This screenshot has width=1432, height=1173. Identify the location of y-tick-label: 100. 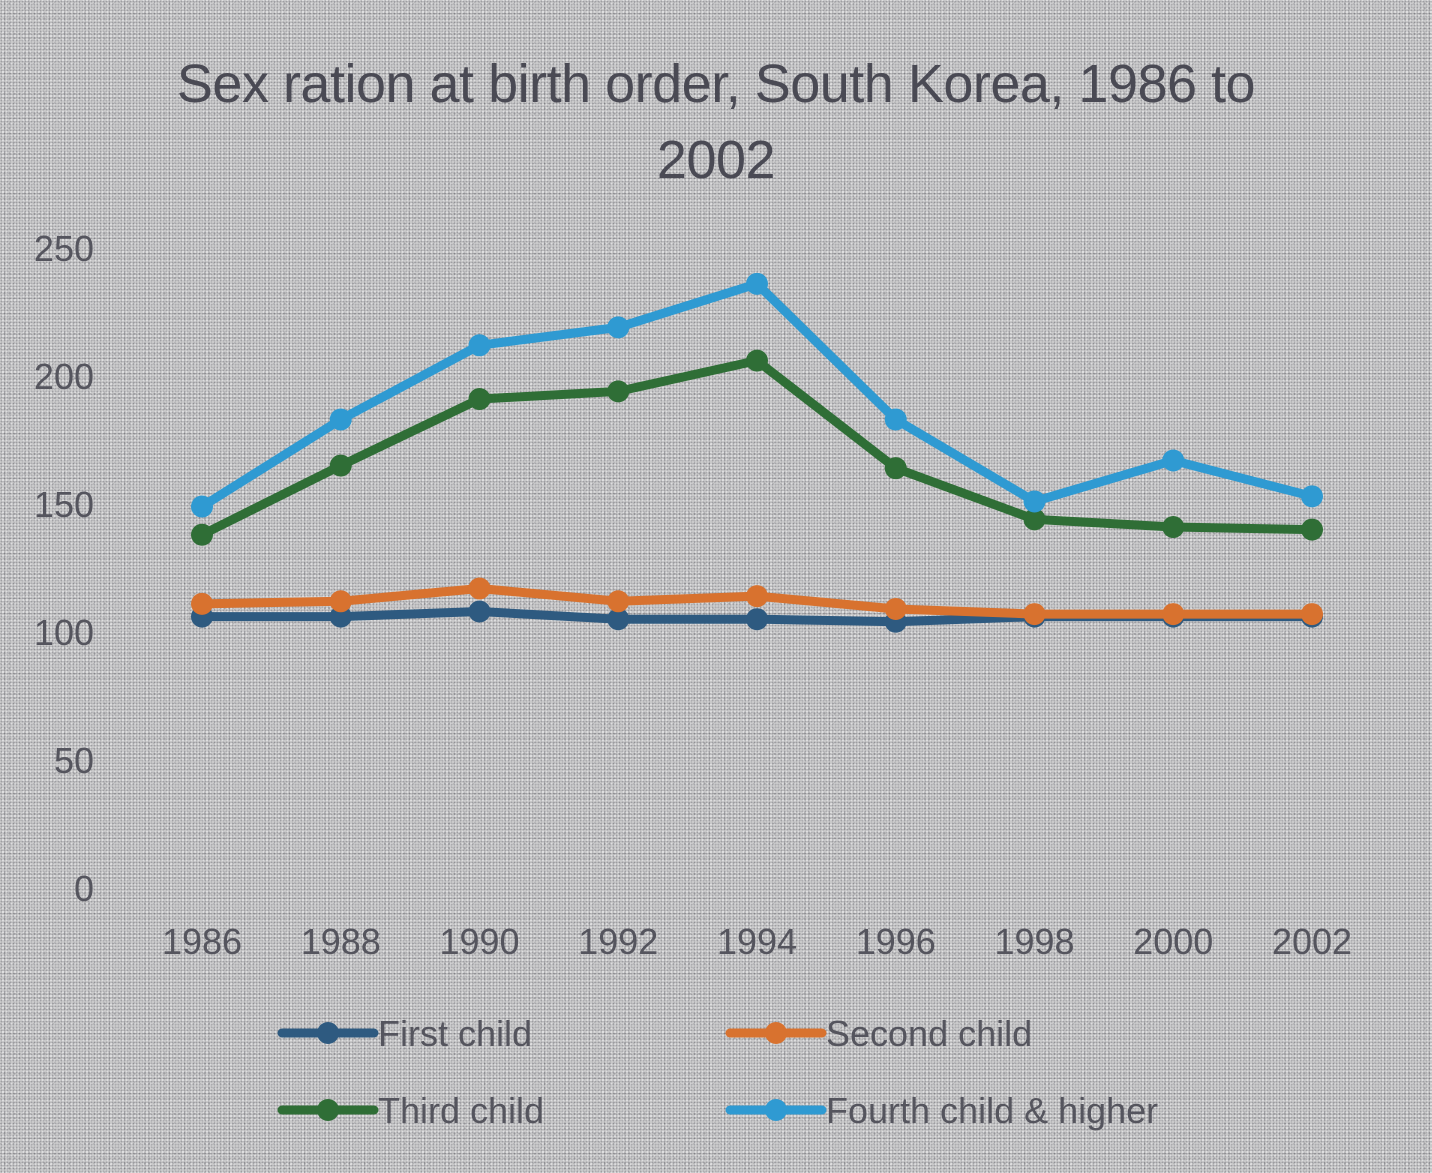
(64, 632).